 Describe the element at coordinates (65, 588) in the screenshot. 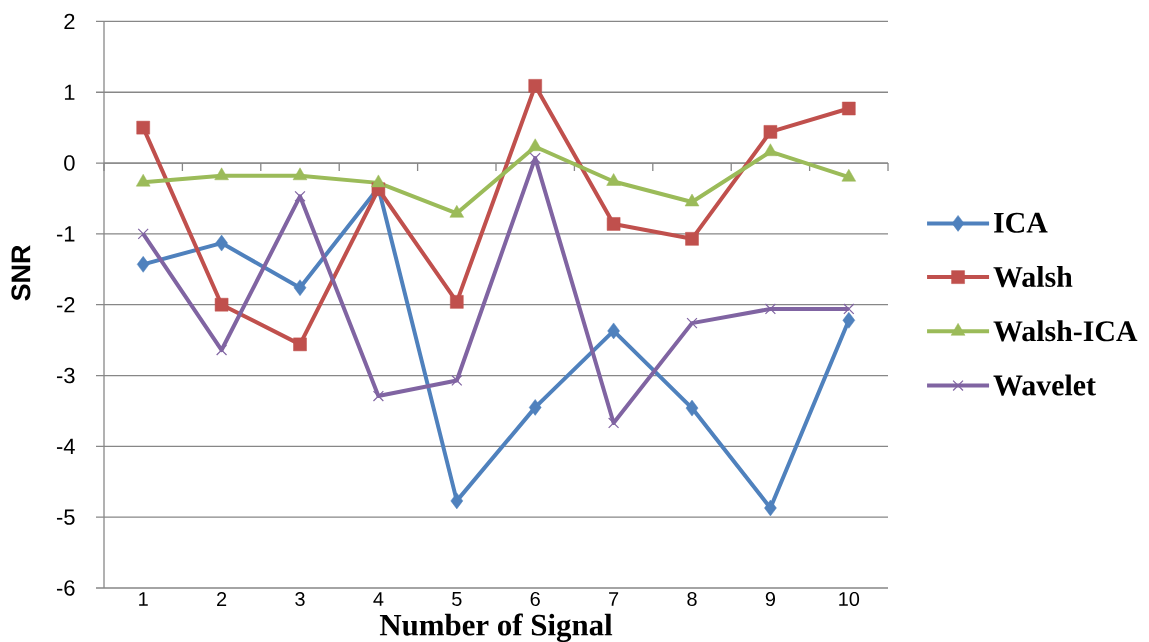

I see `y-tick-label: -6` at that location.